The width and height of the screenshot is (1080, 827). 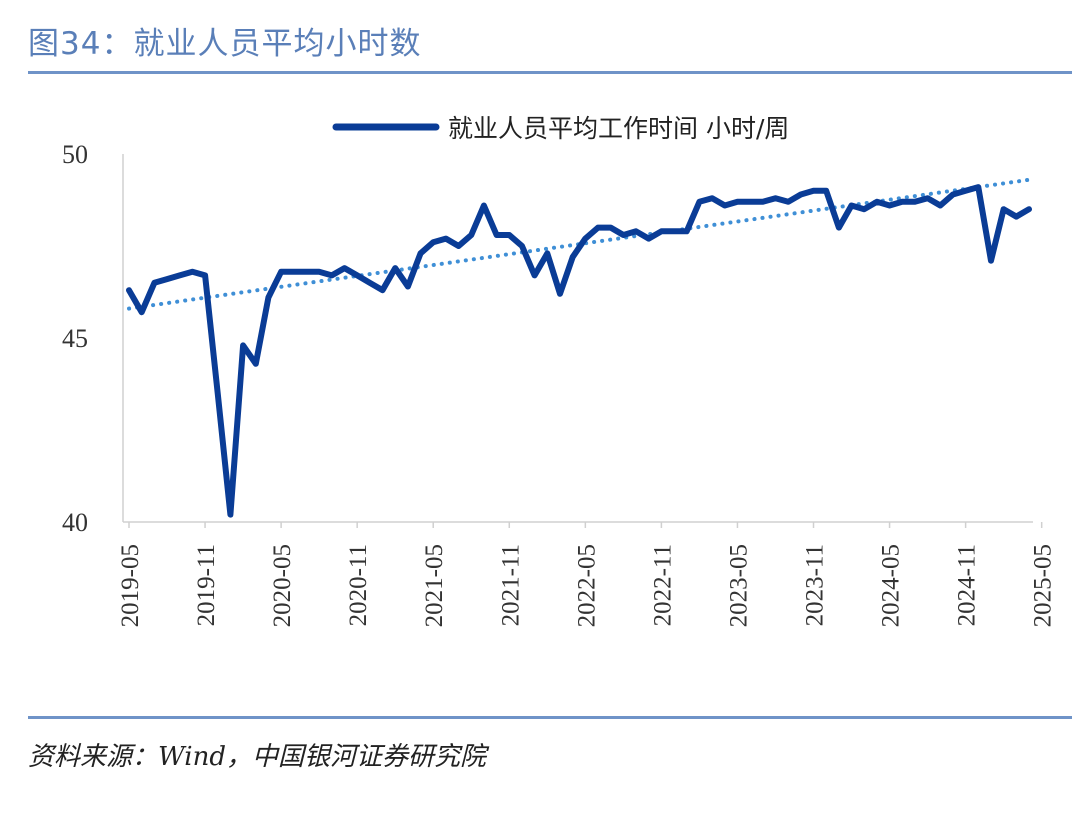 What do you see at coordinates (282, 585) in the screenshot?
I see `x-tick-label: 2020-05` at bounding box center [282, 585].